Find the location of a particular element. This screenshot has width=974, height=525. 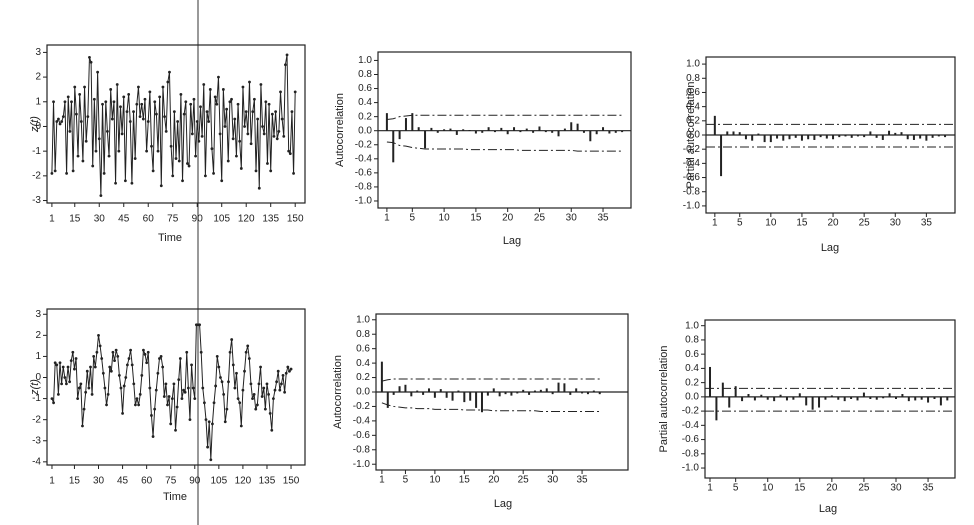

y-tick-label: 0 is located at coordinates (38, 377).